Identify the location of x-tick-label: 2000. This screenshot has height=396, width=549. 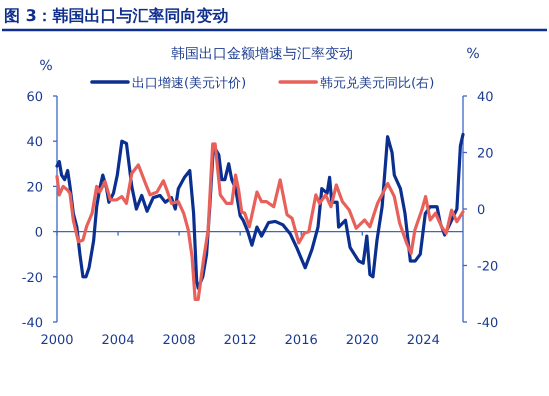
(57, 340).